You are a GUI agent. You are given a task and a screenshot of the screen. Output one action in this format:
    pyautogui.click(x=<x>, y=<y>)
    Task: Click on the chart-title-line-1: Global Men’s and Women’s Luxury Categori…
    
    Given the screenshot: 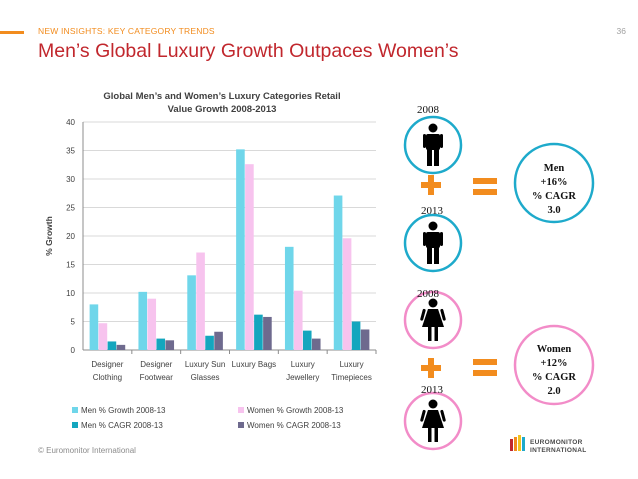 What is the action you would take?
    pyautogui.click(x=221, y=96)
    